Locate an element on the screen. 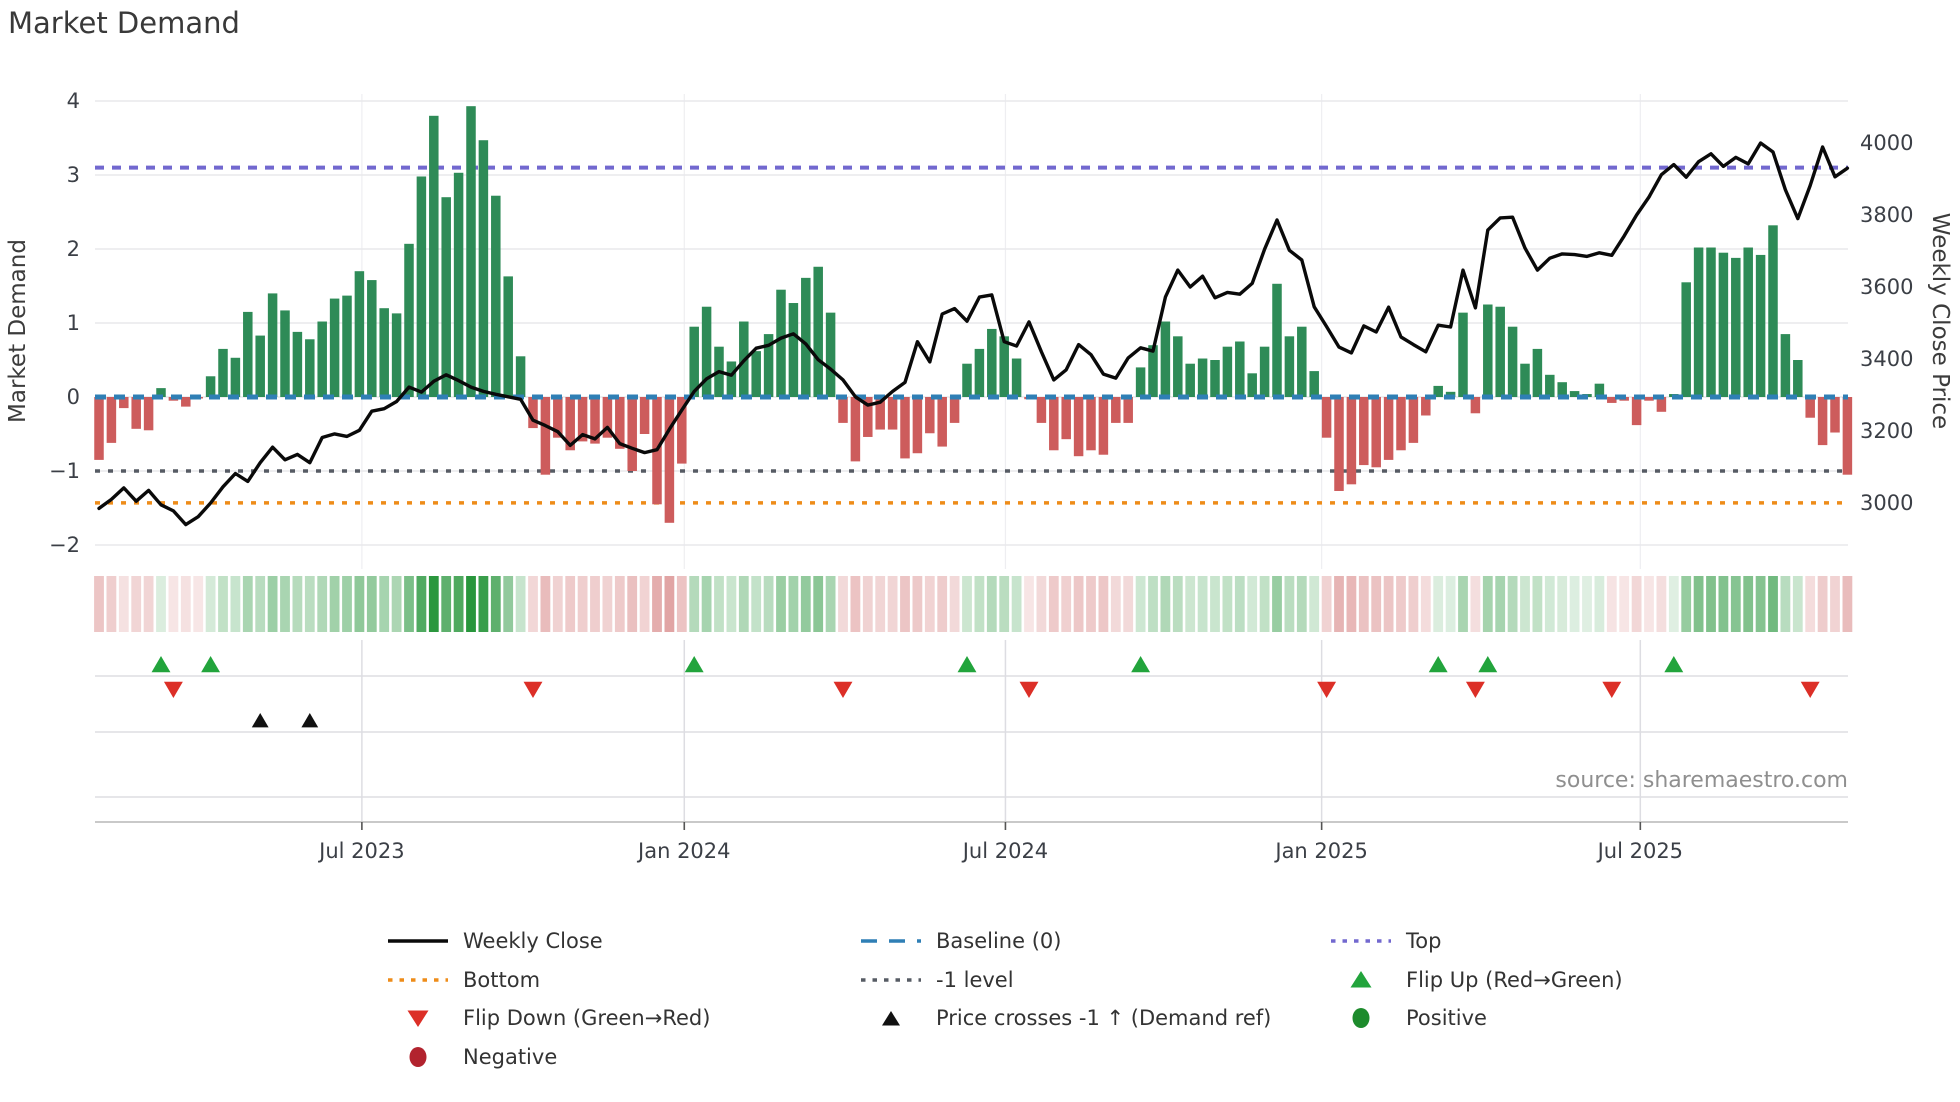 This screenshot has width=1960, height=1102. dot-purple-legend-marker is located at coordinates (1361, 941).